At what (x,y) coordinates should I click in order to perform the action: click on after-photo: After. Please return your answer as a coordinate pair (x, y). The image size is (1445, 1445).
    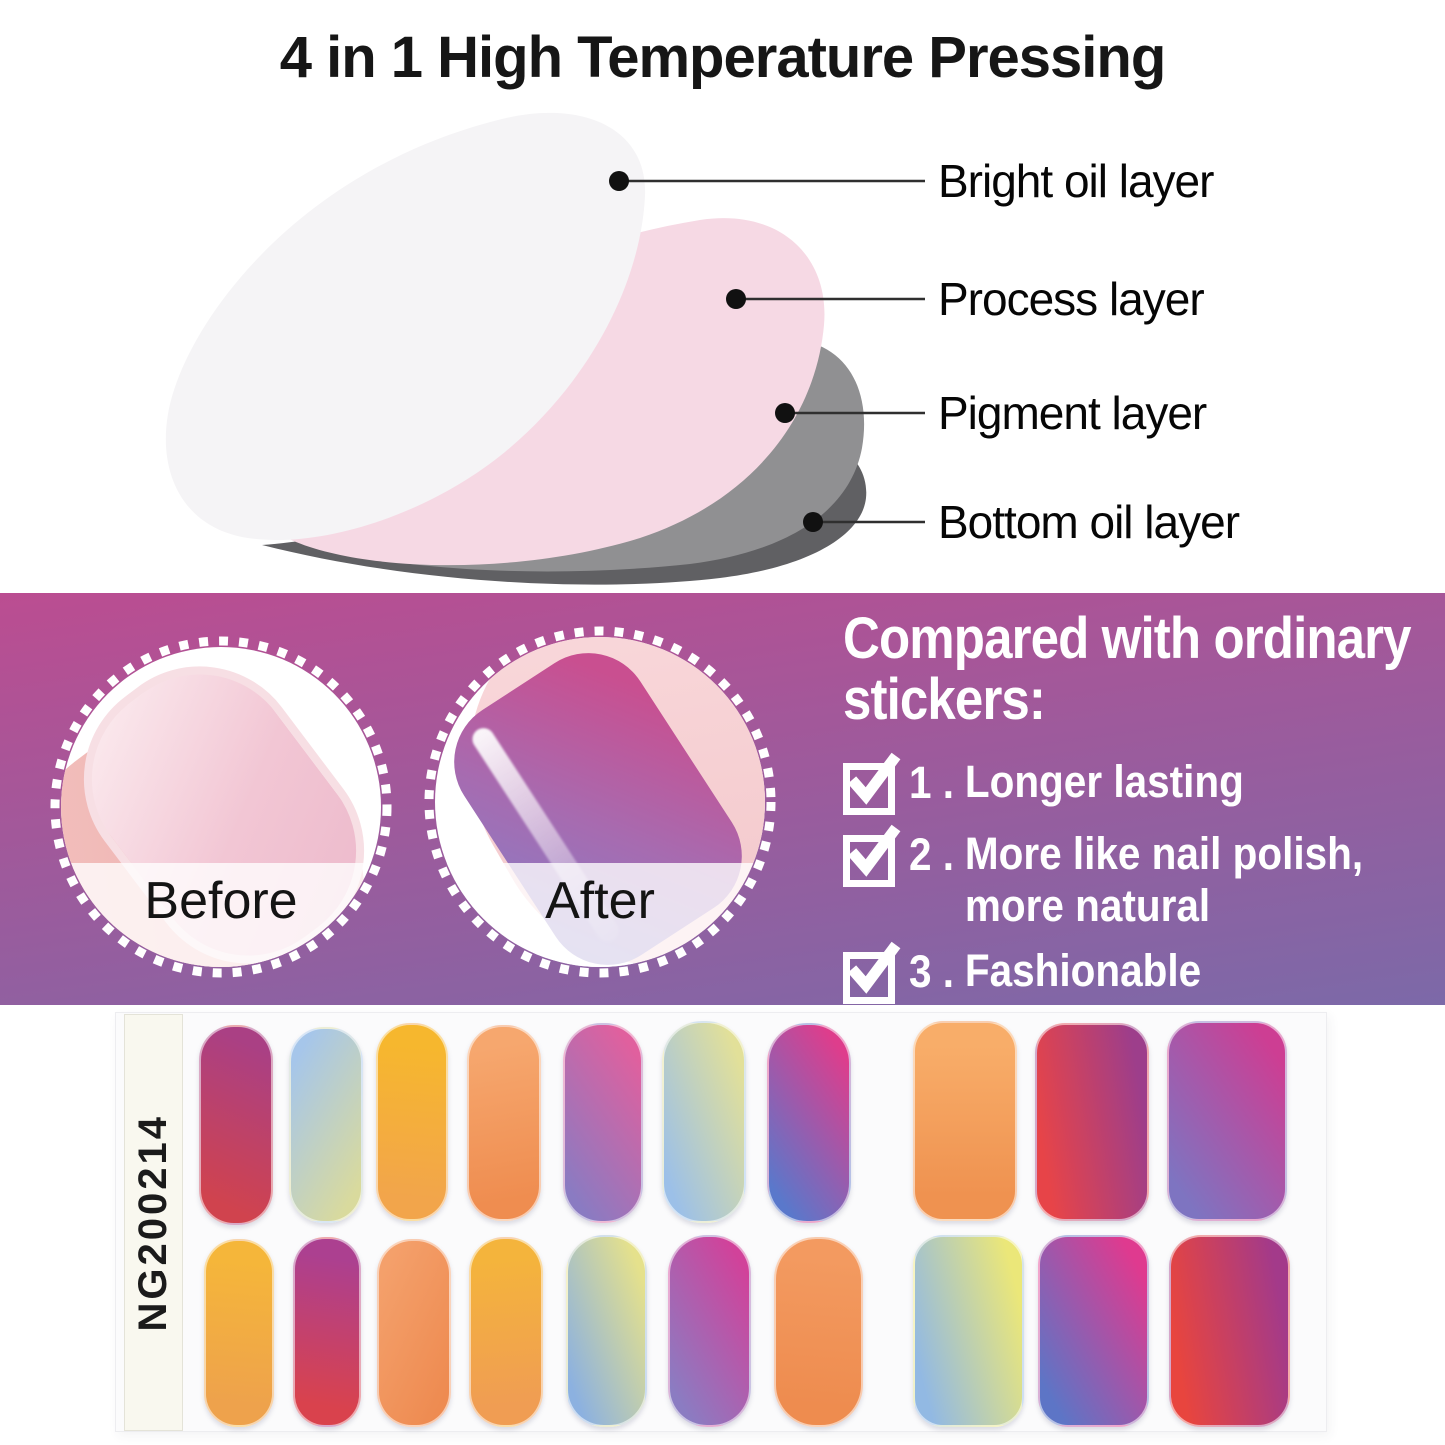
    Looking at the image, I should click on (600, 802).